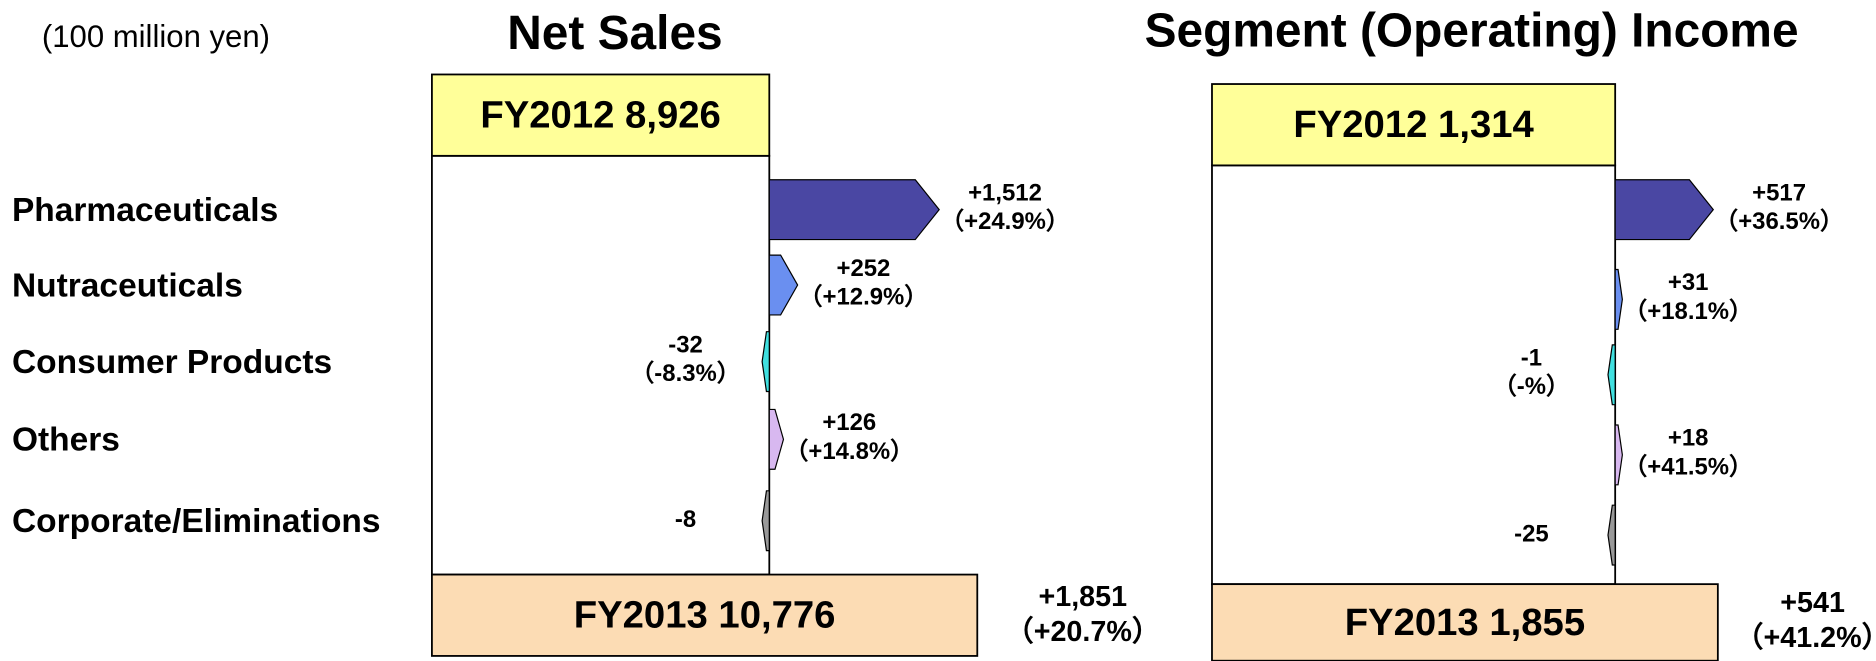 The width and height of the screenshot is (1876, 661). What do you see at coordinates (1531, 358) in the screenshot?
I see `change-label: -1` at bounding box center [1531, 358].